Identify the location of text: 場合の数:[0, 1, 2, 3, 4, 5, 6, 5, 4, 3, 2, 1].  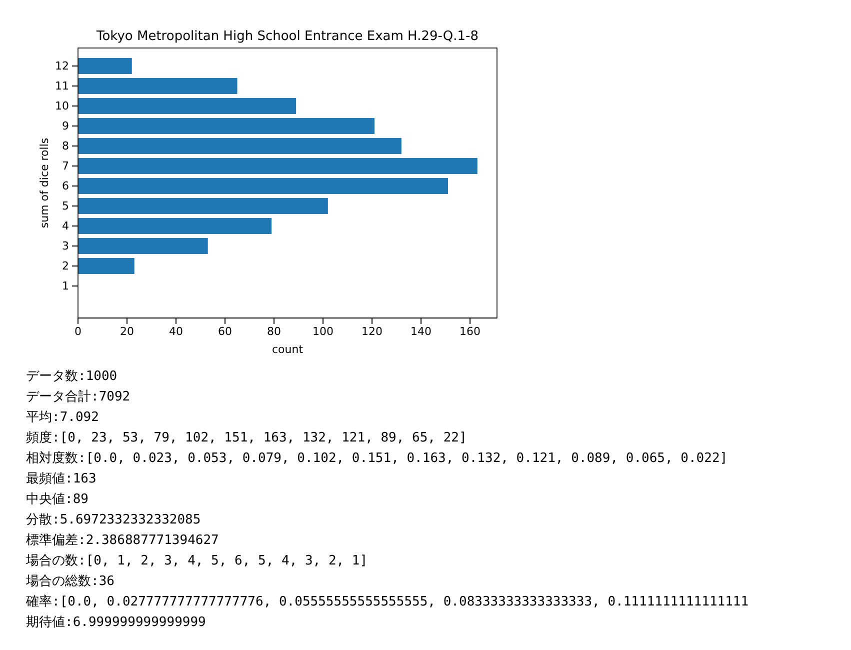
(196, 561).